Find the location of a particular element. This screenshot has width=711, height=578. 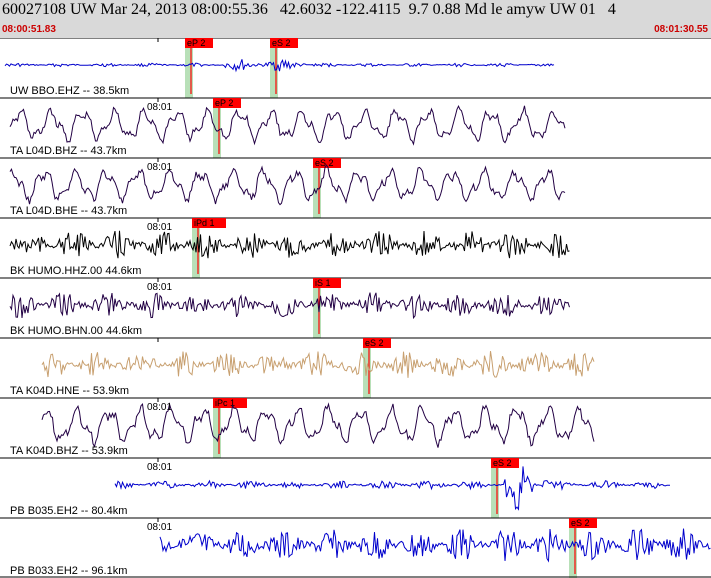

trace-channel-label: BK HUMO.HHZ.00 44.6km is located at coordinates (75, 271).